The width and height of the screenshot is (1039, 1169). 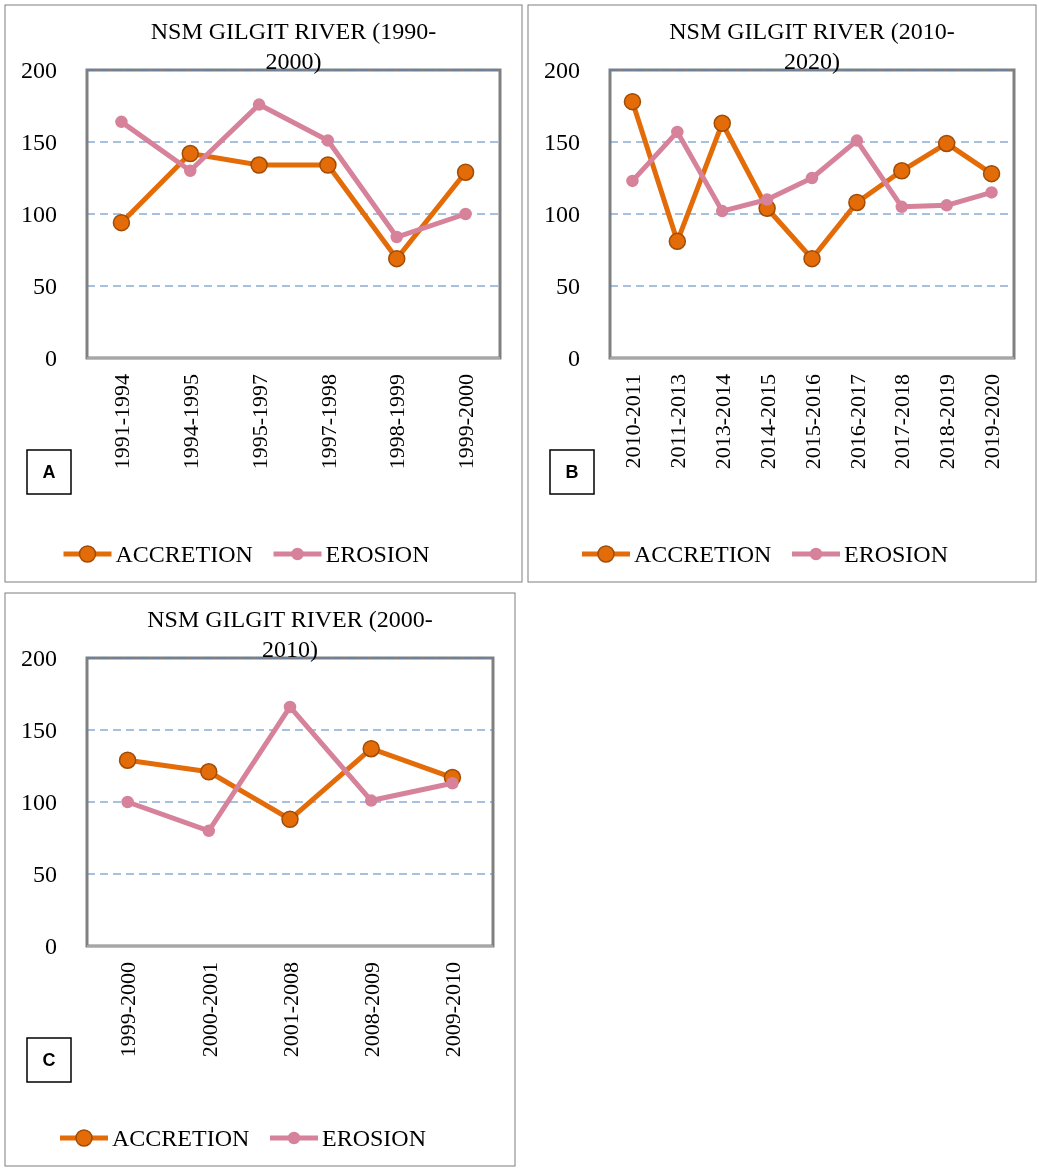 I want to click on x-tick-label: 2000-2001, so click(x=209, y=1010).